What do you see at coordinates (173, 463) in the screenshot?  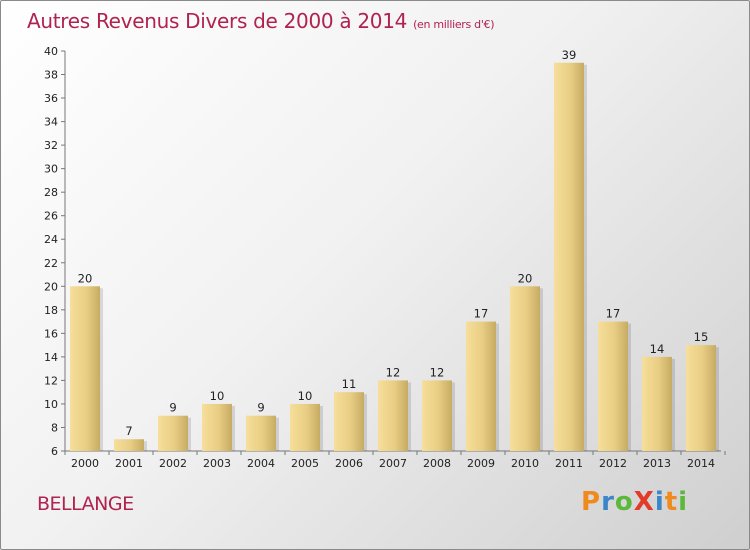 I see `x-tick-label: 2002` at bounding box center [173, 463].